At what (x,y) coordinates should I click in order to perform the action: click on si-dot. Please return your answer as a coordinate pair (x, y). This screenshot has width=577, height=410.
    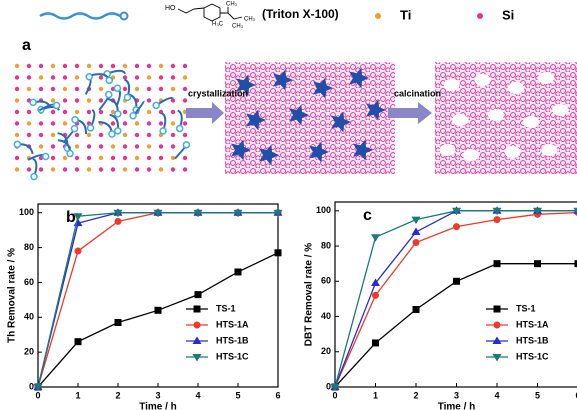
    Looking at the image, I should click on (480, 16).